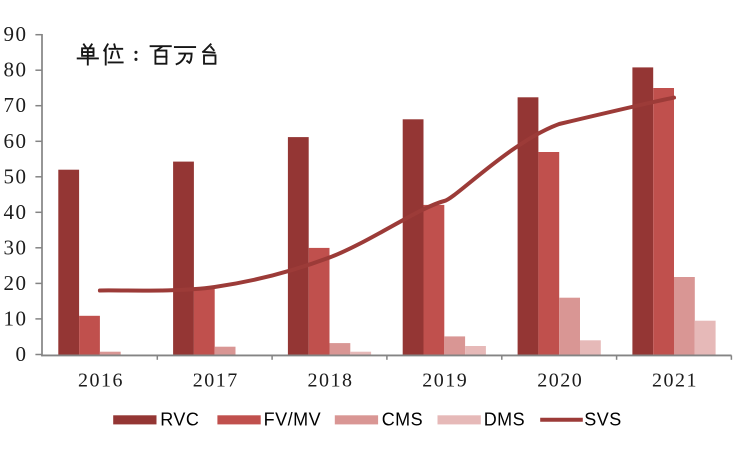  What do you see at coordinates (16, 247) in the screenshot?
I see `svg-text: 30` at bounding box center [16, 247].